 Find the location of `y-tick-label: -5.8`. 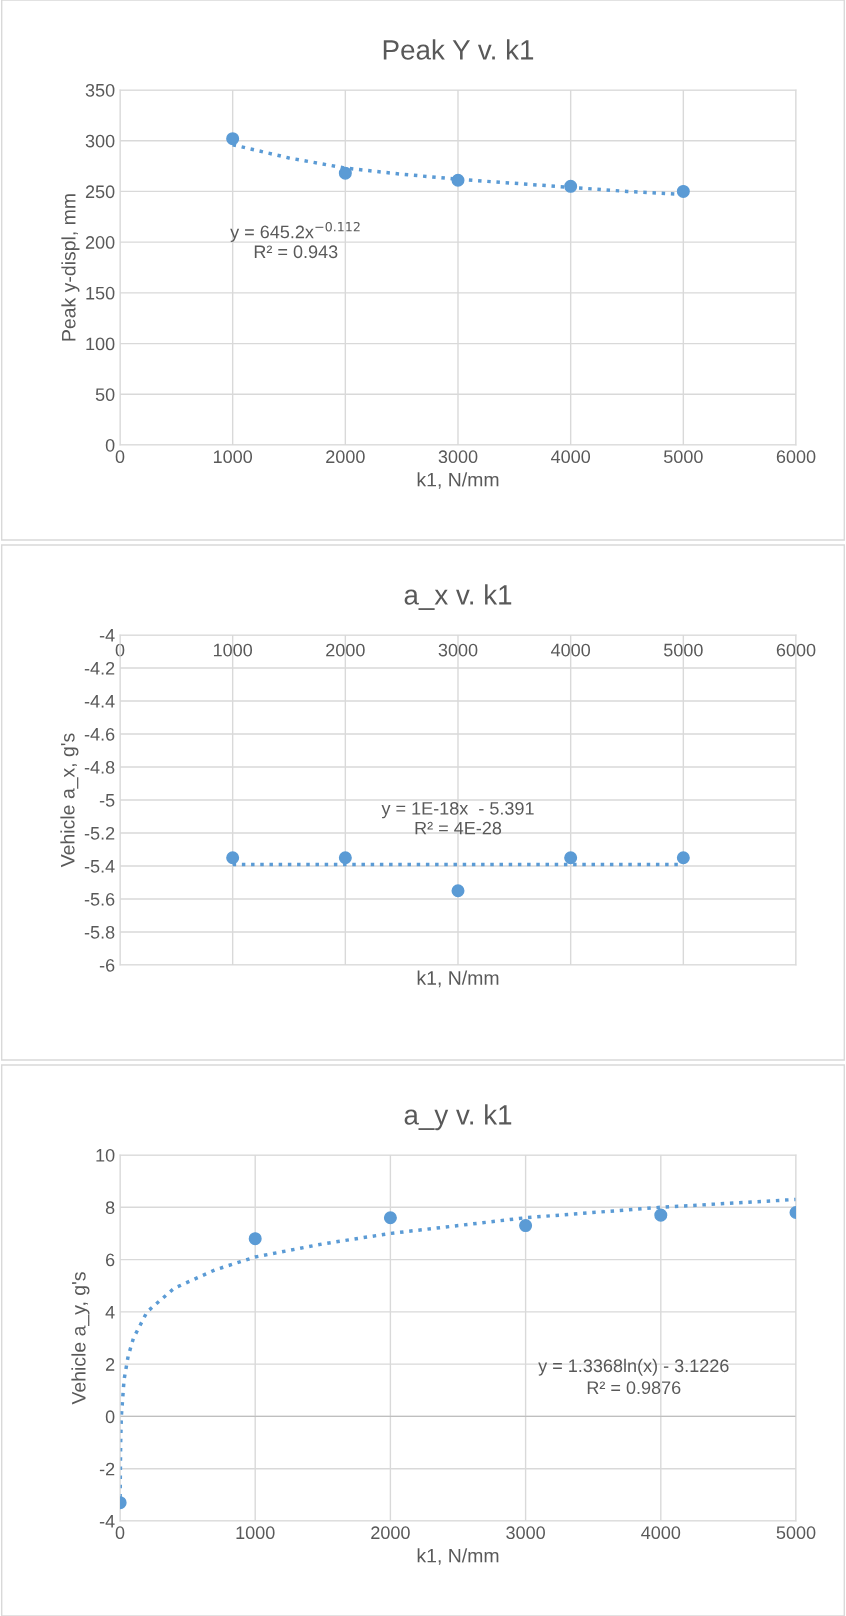

y-tick-label: -5.8 is located at coordinates (99, 932).